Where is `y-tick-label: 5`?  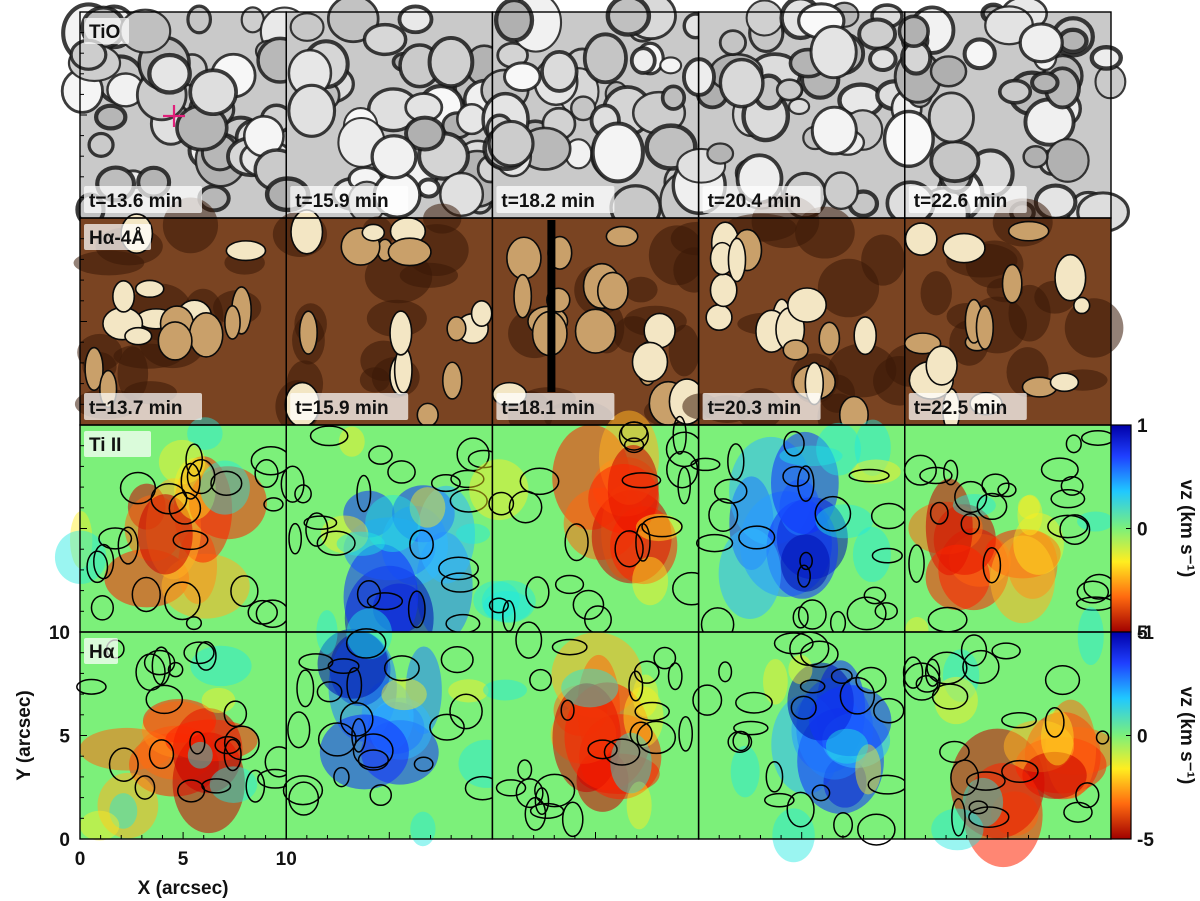
y-tick-label: 5 is located at coordinates (64, 737).